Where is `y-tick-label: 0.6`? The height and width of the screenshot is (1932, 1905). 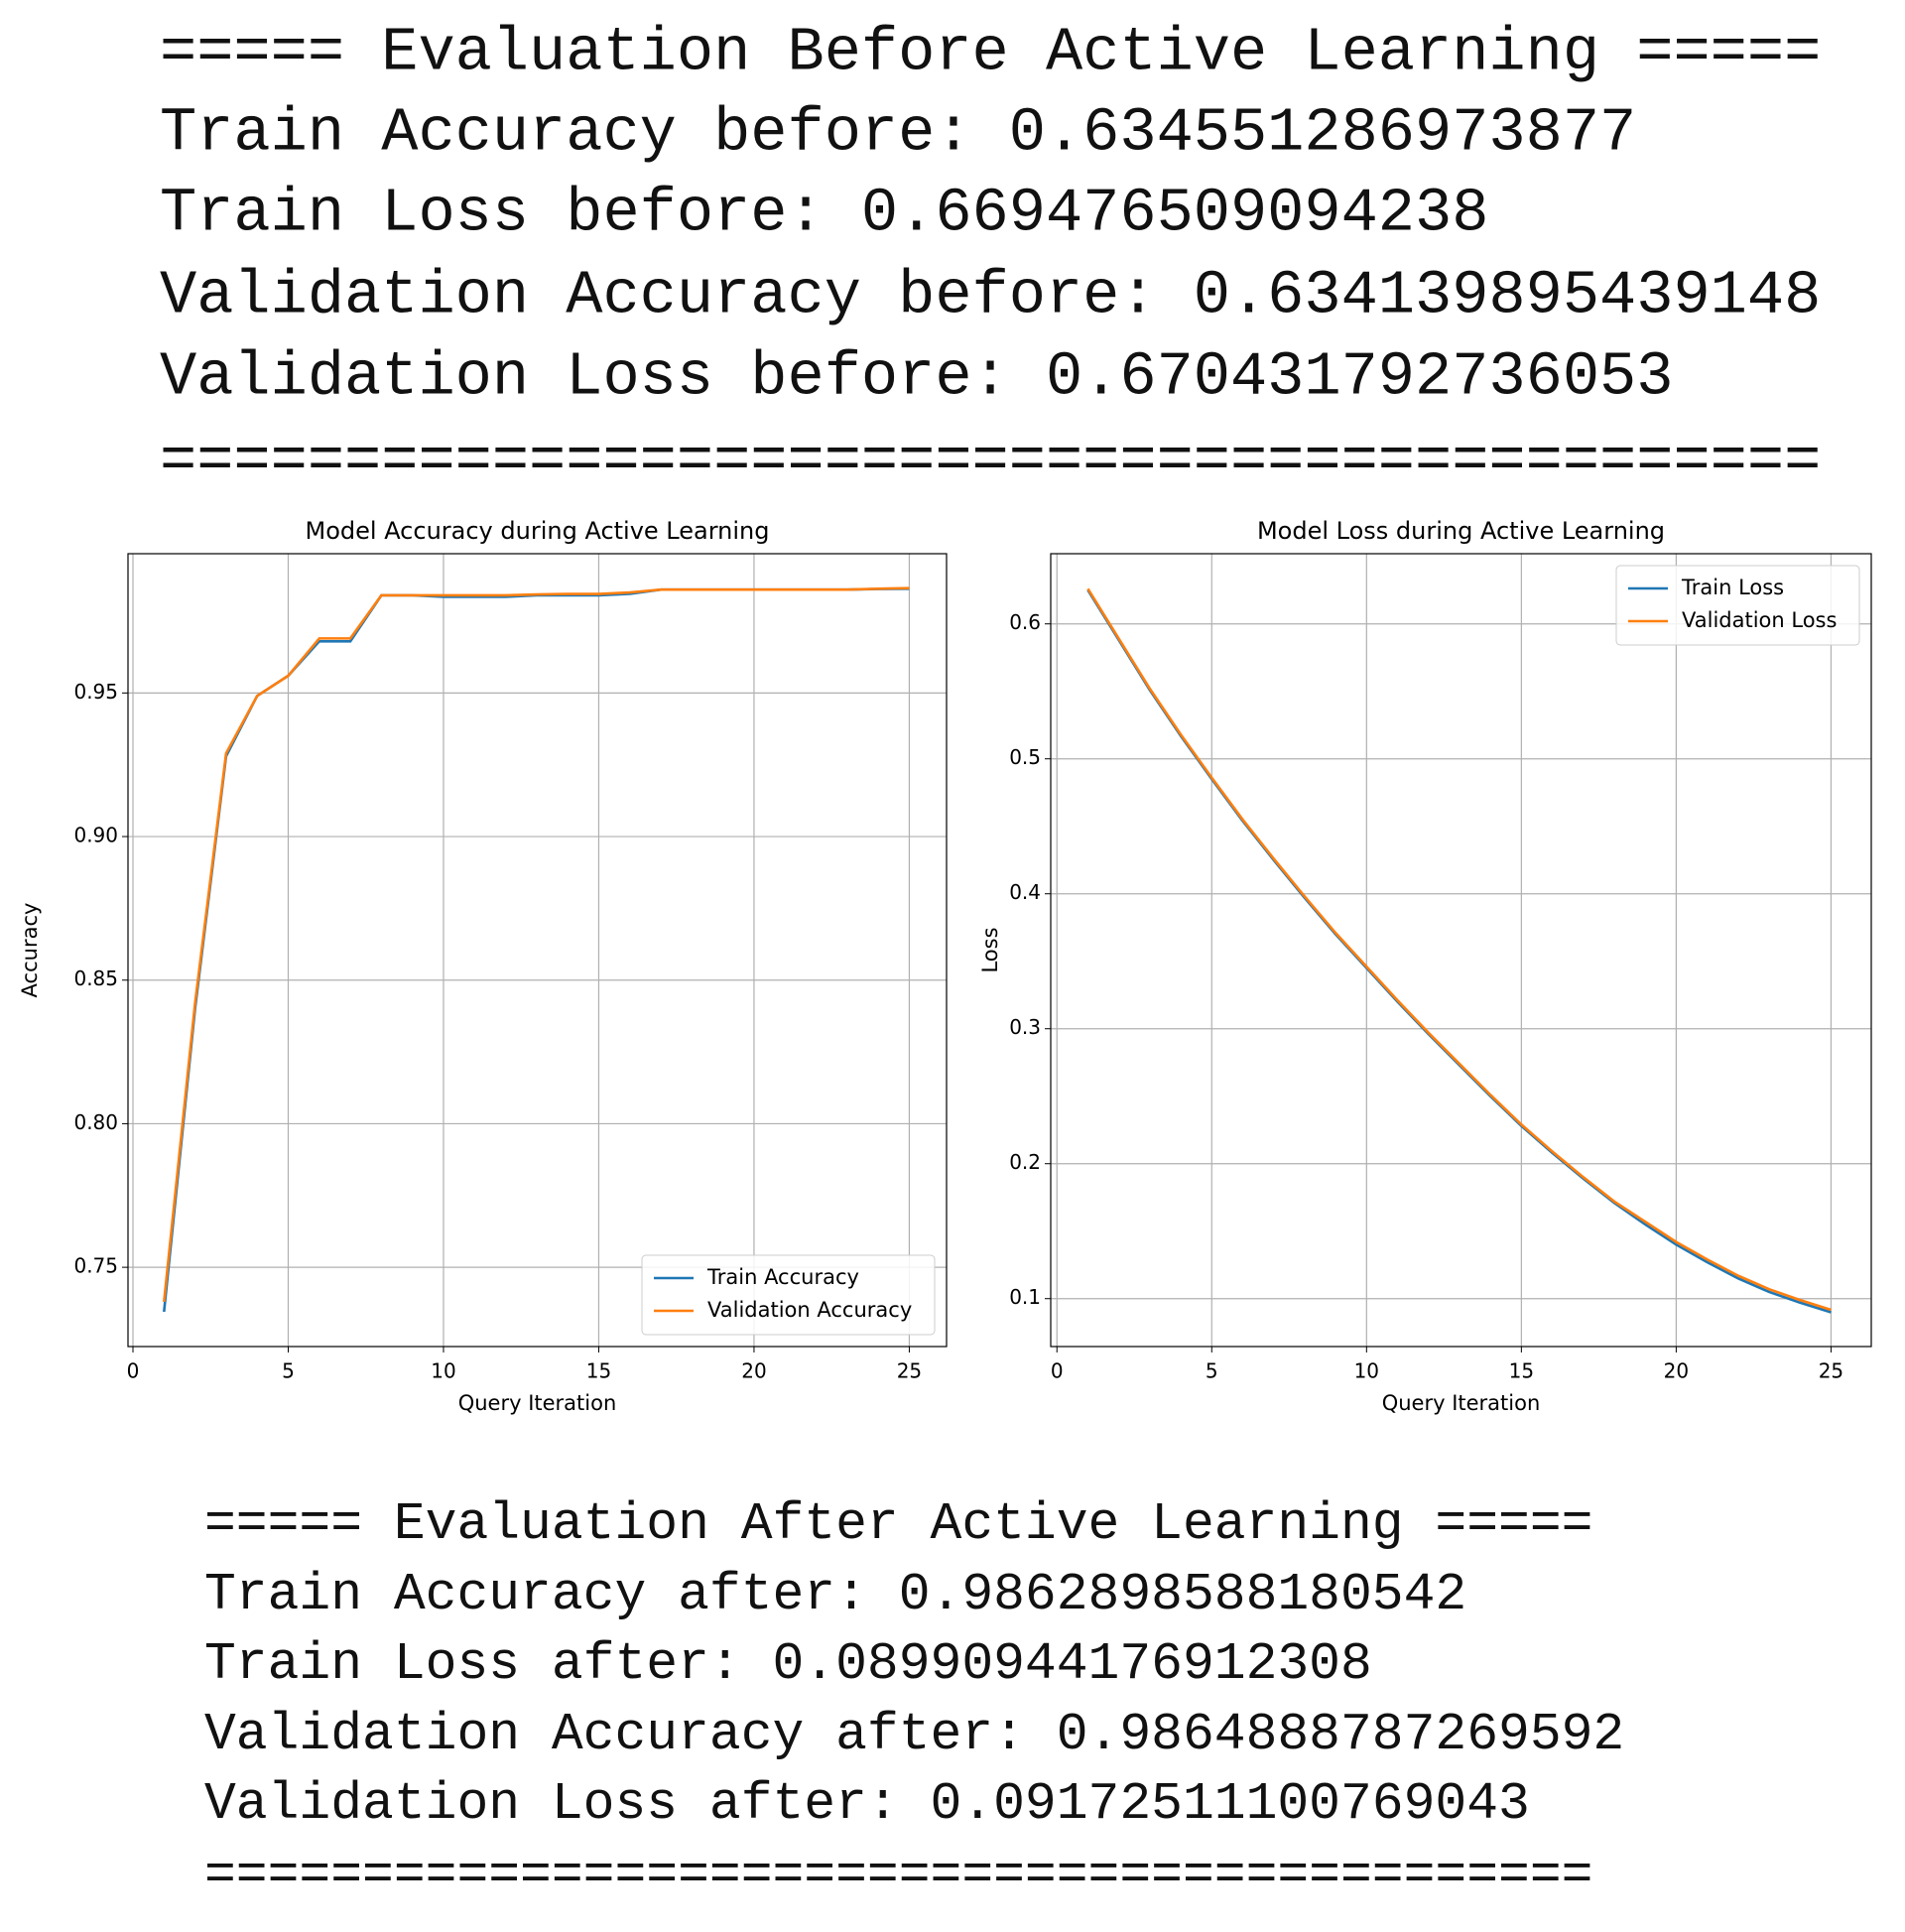
y-tick-label: 0.6 is located at coordinates (1025, 622).